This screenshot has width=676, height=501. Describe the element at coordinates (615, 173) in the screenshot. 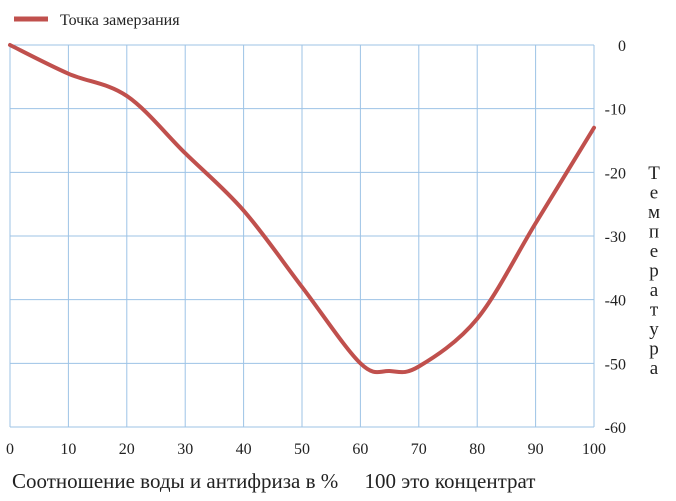

I see `y-tick-label-2: -20` at that location.